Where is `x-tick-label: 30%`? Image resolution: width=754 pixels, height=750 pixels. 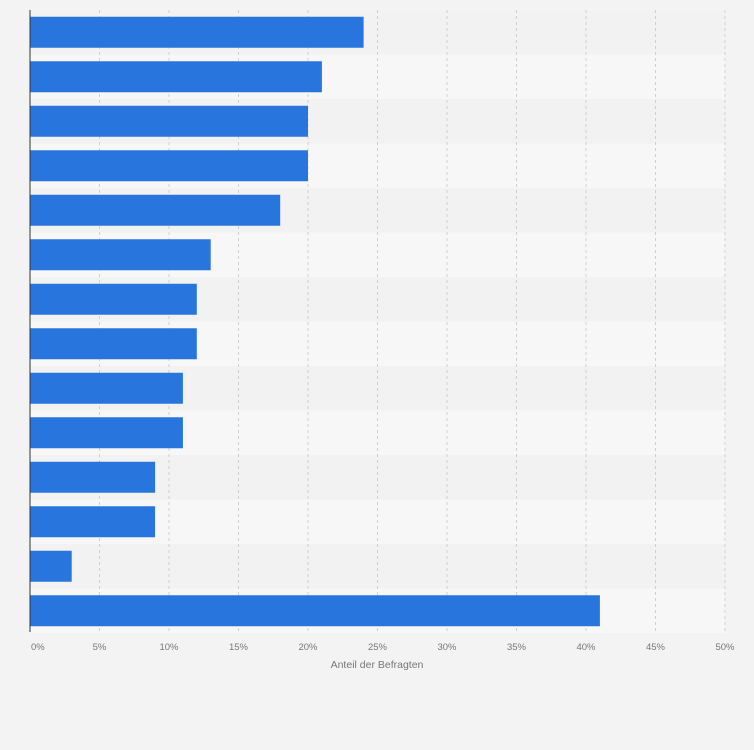 x-tick-label: 30% is located at coordinates (447, 647).